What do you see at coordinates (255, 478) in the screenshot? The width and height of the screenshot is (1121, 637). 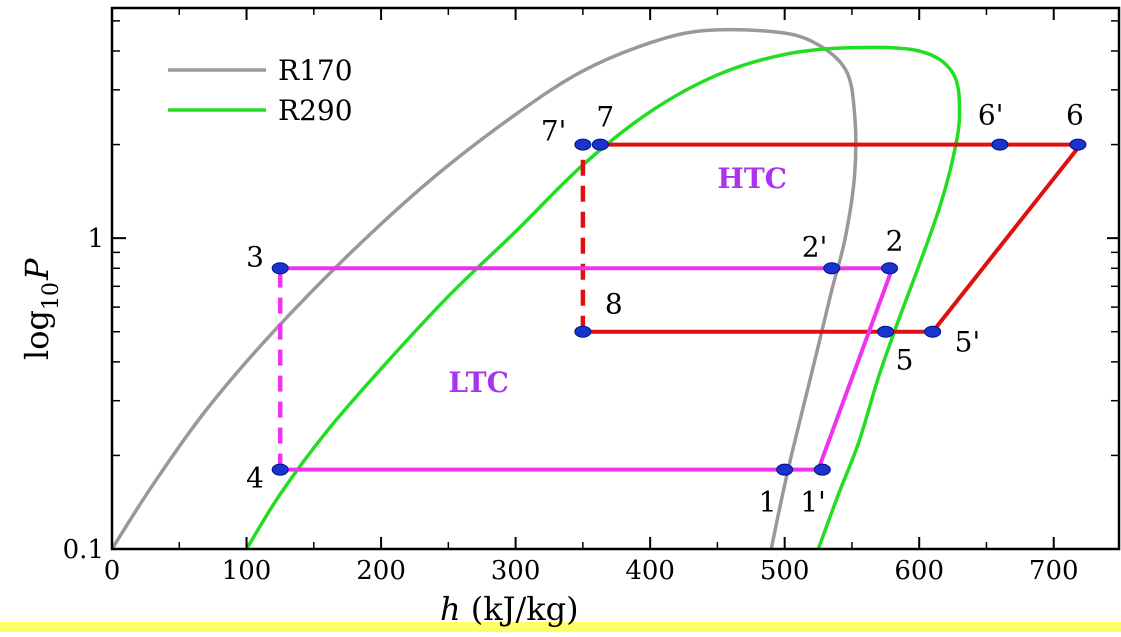 I see `state-point-label-4: 4` at bounding box center [255, 478].